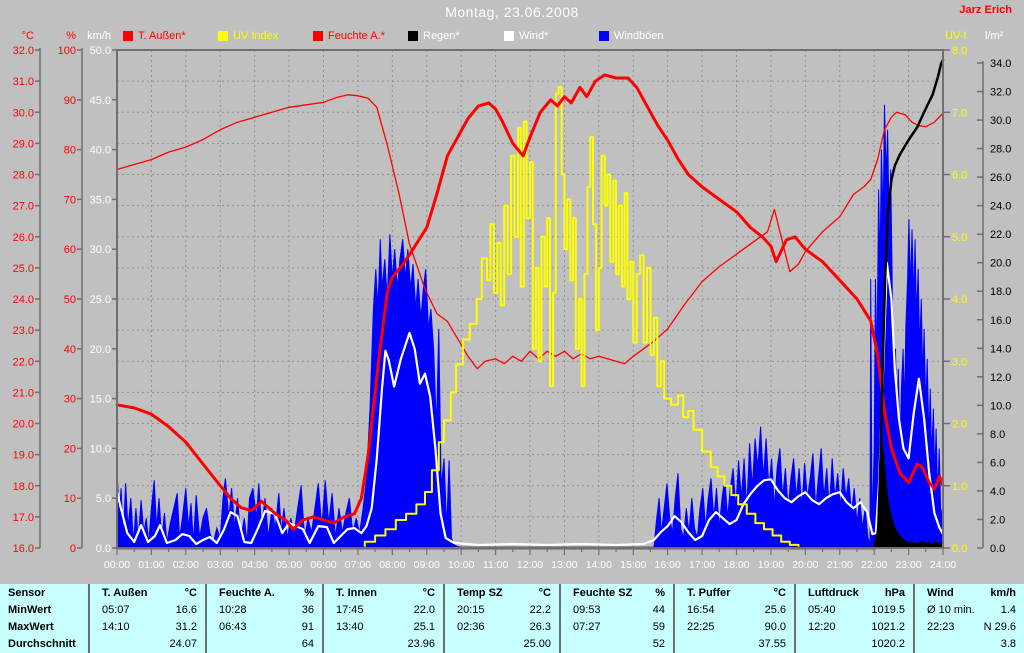  I want to click on svg-text: 15:00, so click(633, 565).